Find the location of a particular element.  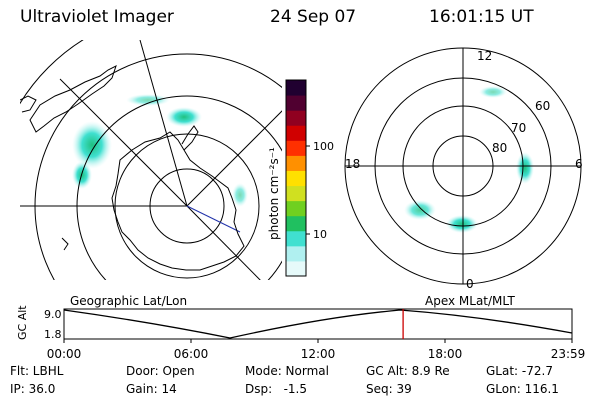

south-america-outline is located at coordinates (73, 99).